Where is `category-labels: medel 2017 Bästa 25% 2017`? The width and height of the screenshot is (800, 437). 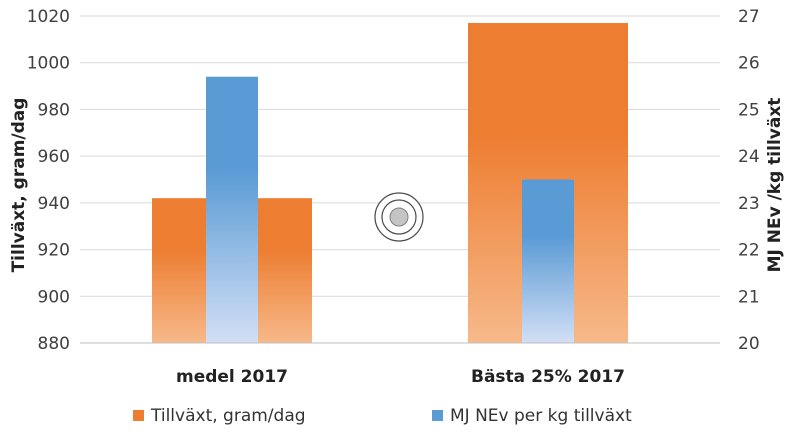 category-labels: medel 2017 Bästa 25% 2017 is located at coordinates (400, 377).